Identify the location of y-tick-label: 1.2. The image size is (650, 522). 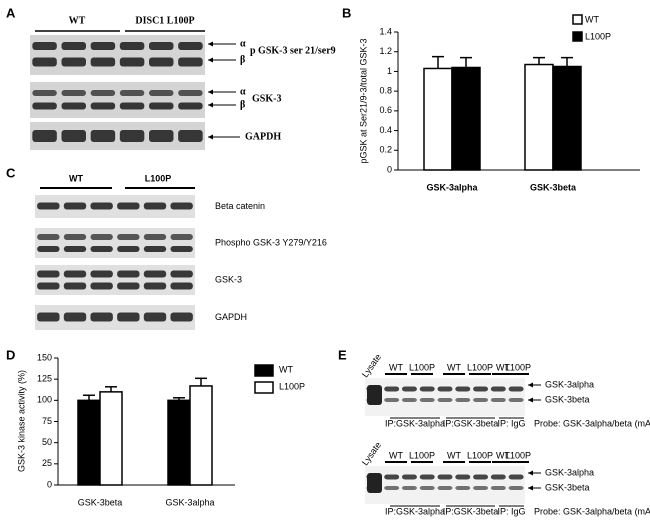
(385, 51).